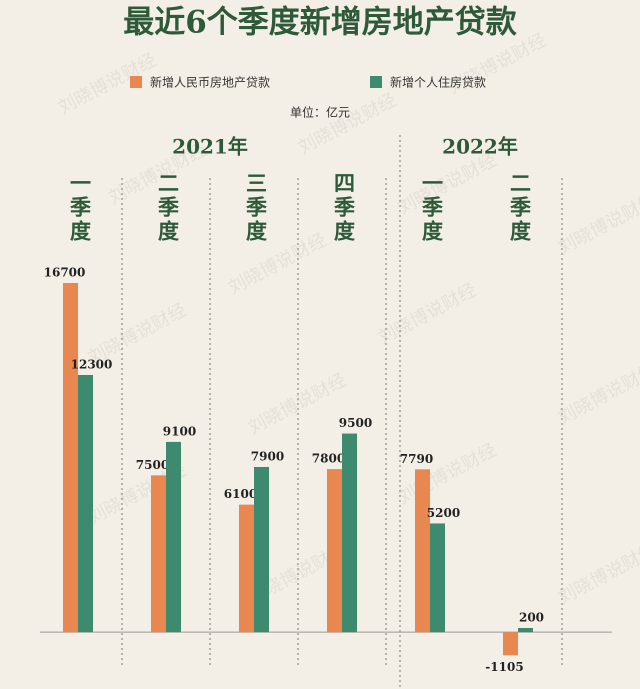  I want to click on legend-label: 新增个人住房贷款, so click(438, 82).